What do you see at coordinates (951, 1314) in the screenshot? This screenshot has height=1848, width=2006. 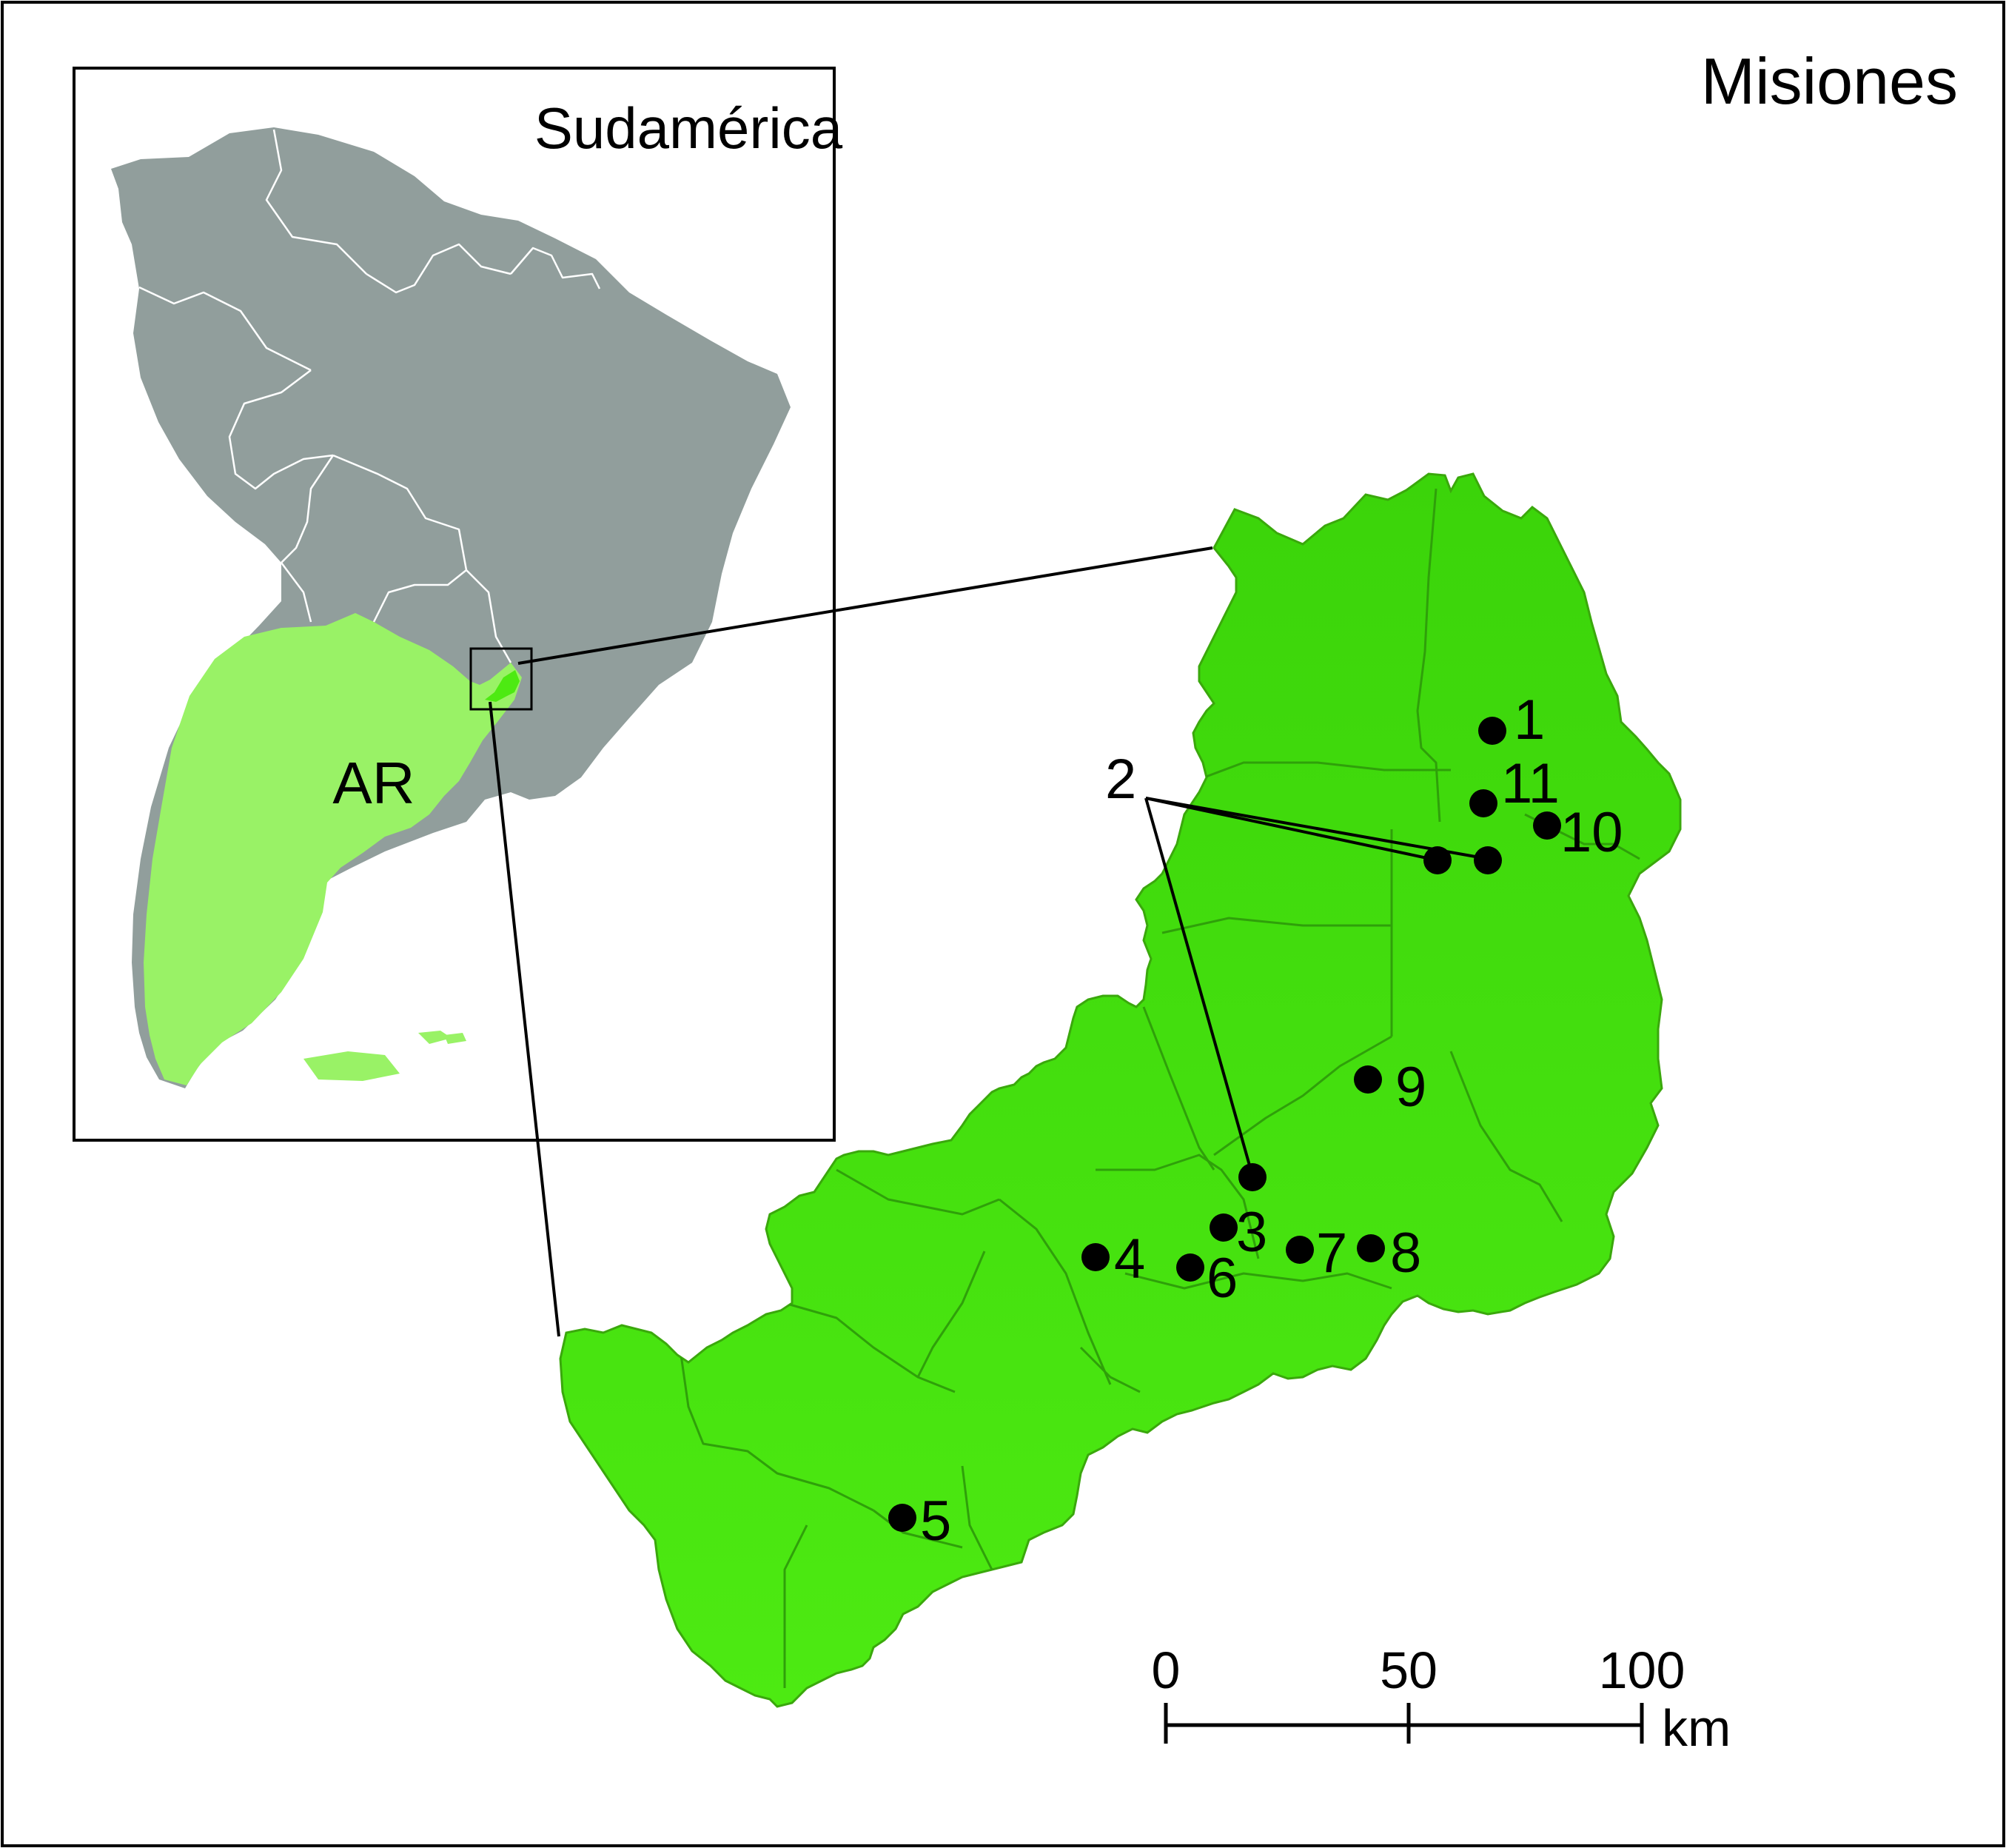 I see `dept-line-south4` at bounding box center [951, 1314].